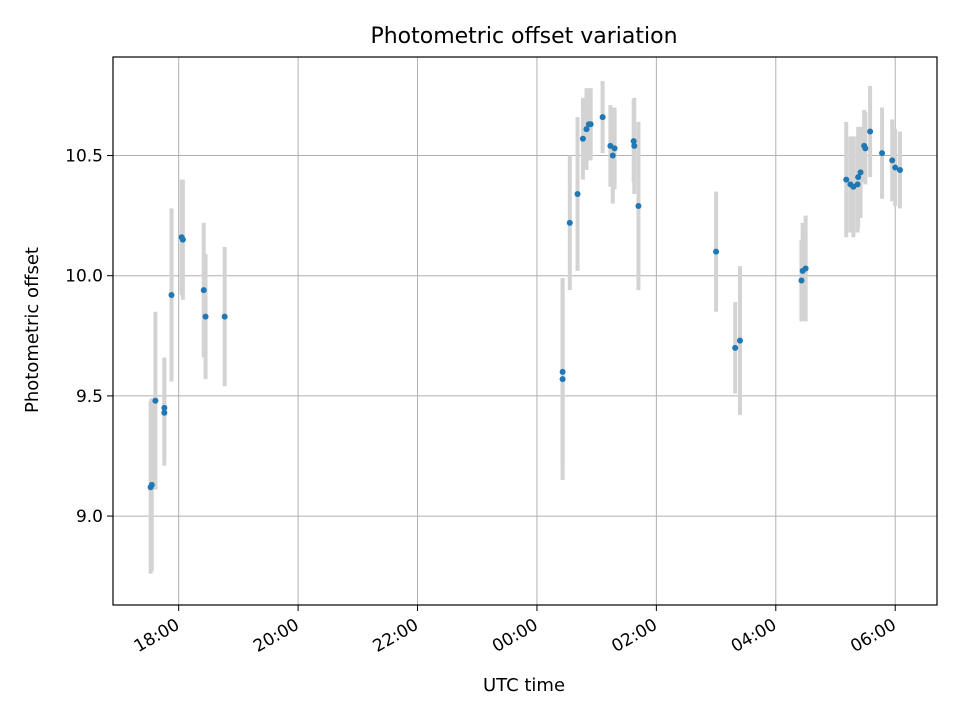 Image resolution: width=960 pixels, height=720 pixels. Describe the element at coordinates (84, 277) in the screenshot. I see `y-tick-label: 10.0` at that location.